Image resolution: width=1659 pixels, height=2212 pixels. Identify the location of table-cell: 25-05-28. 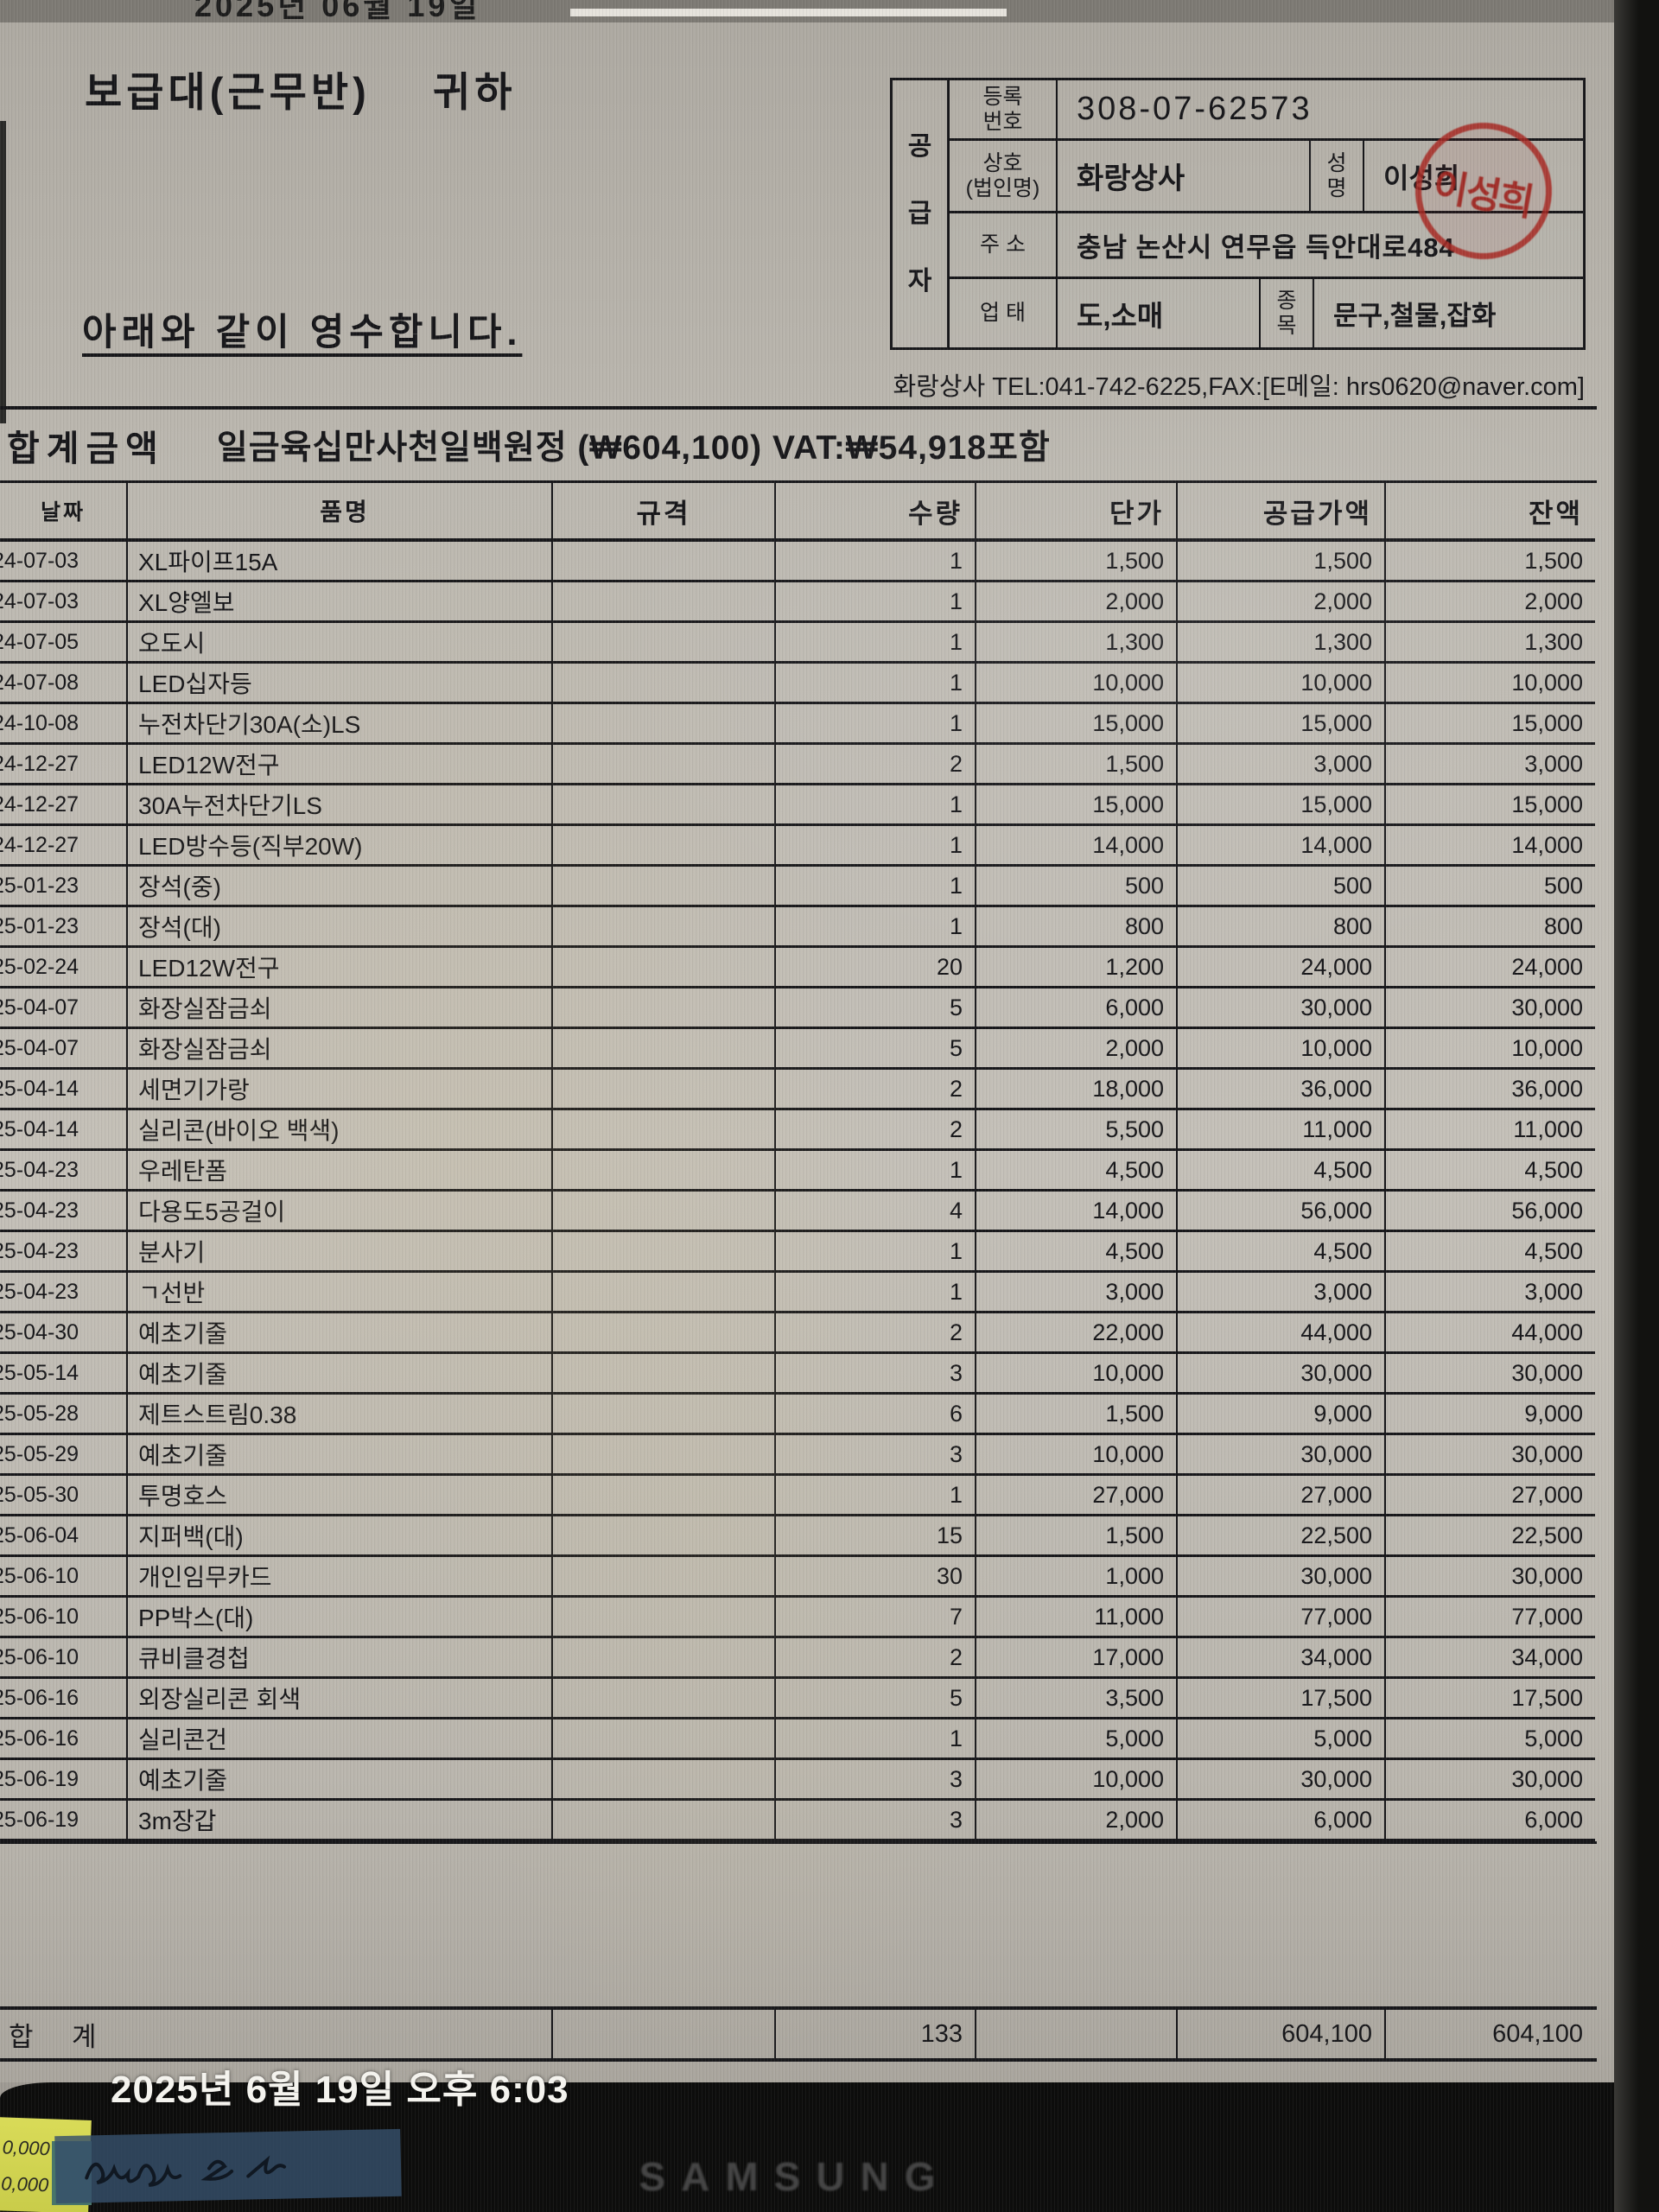
(64, 1415).